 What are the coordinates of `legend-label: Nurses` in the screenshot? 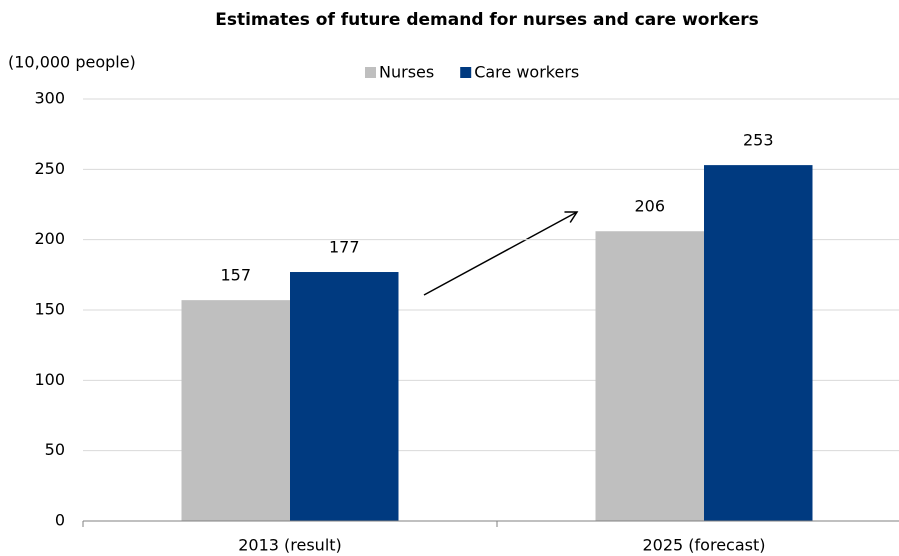 It's located at (406, 72).